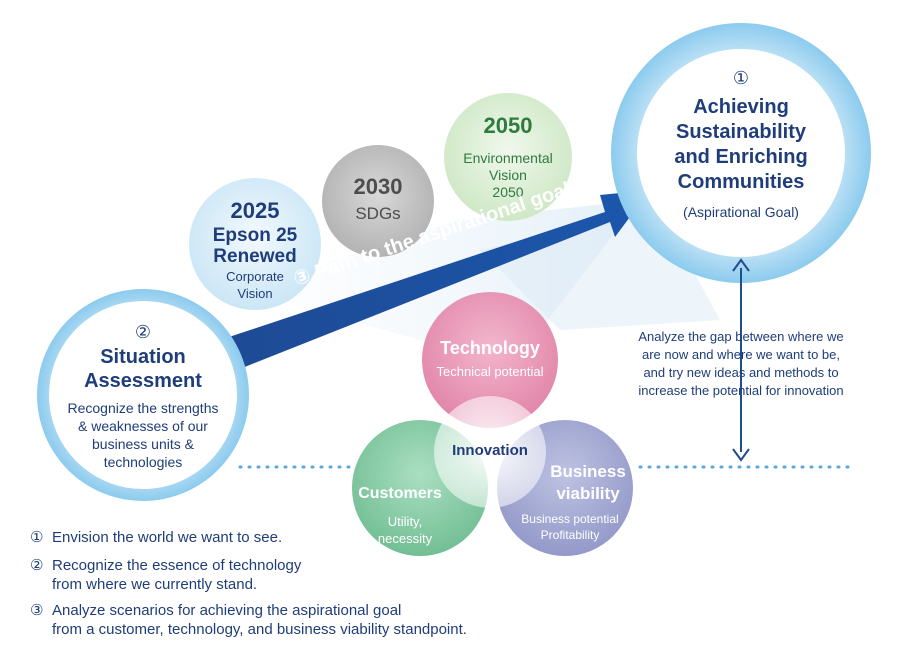 The height and width of the screenshot is (650, 900). I want to click on milestone-2050-line-1: Environmental, so click(508, 158).